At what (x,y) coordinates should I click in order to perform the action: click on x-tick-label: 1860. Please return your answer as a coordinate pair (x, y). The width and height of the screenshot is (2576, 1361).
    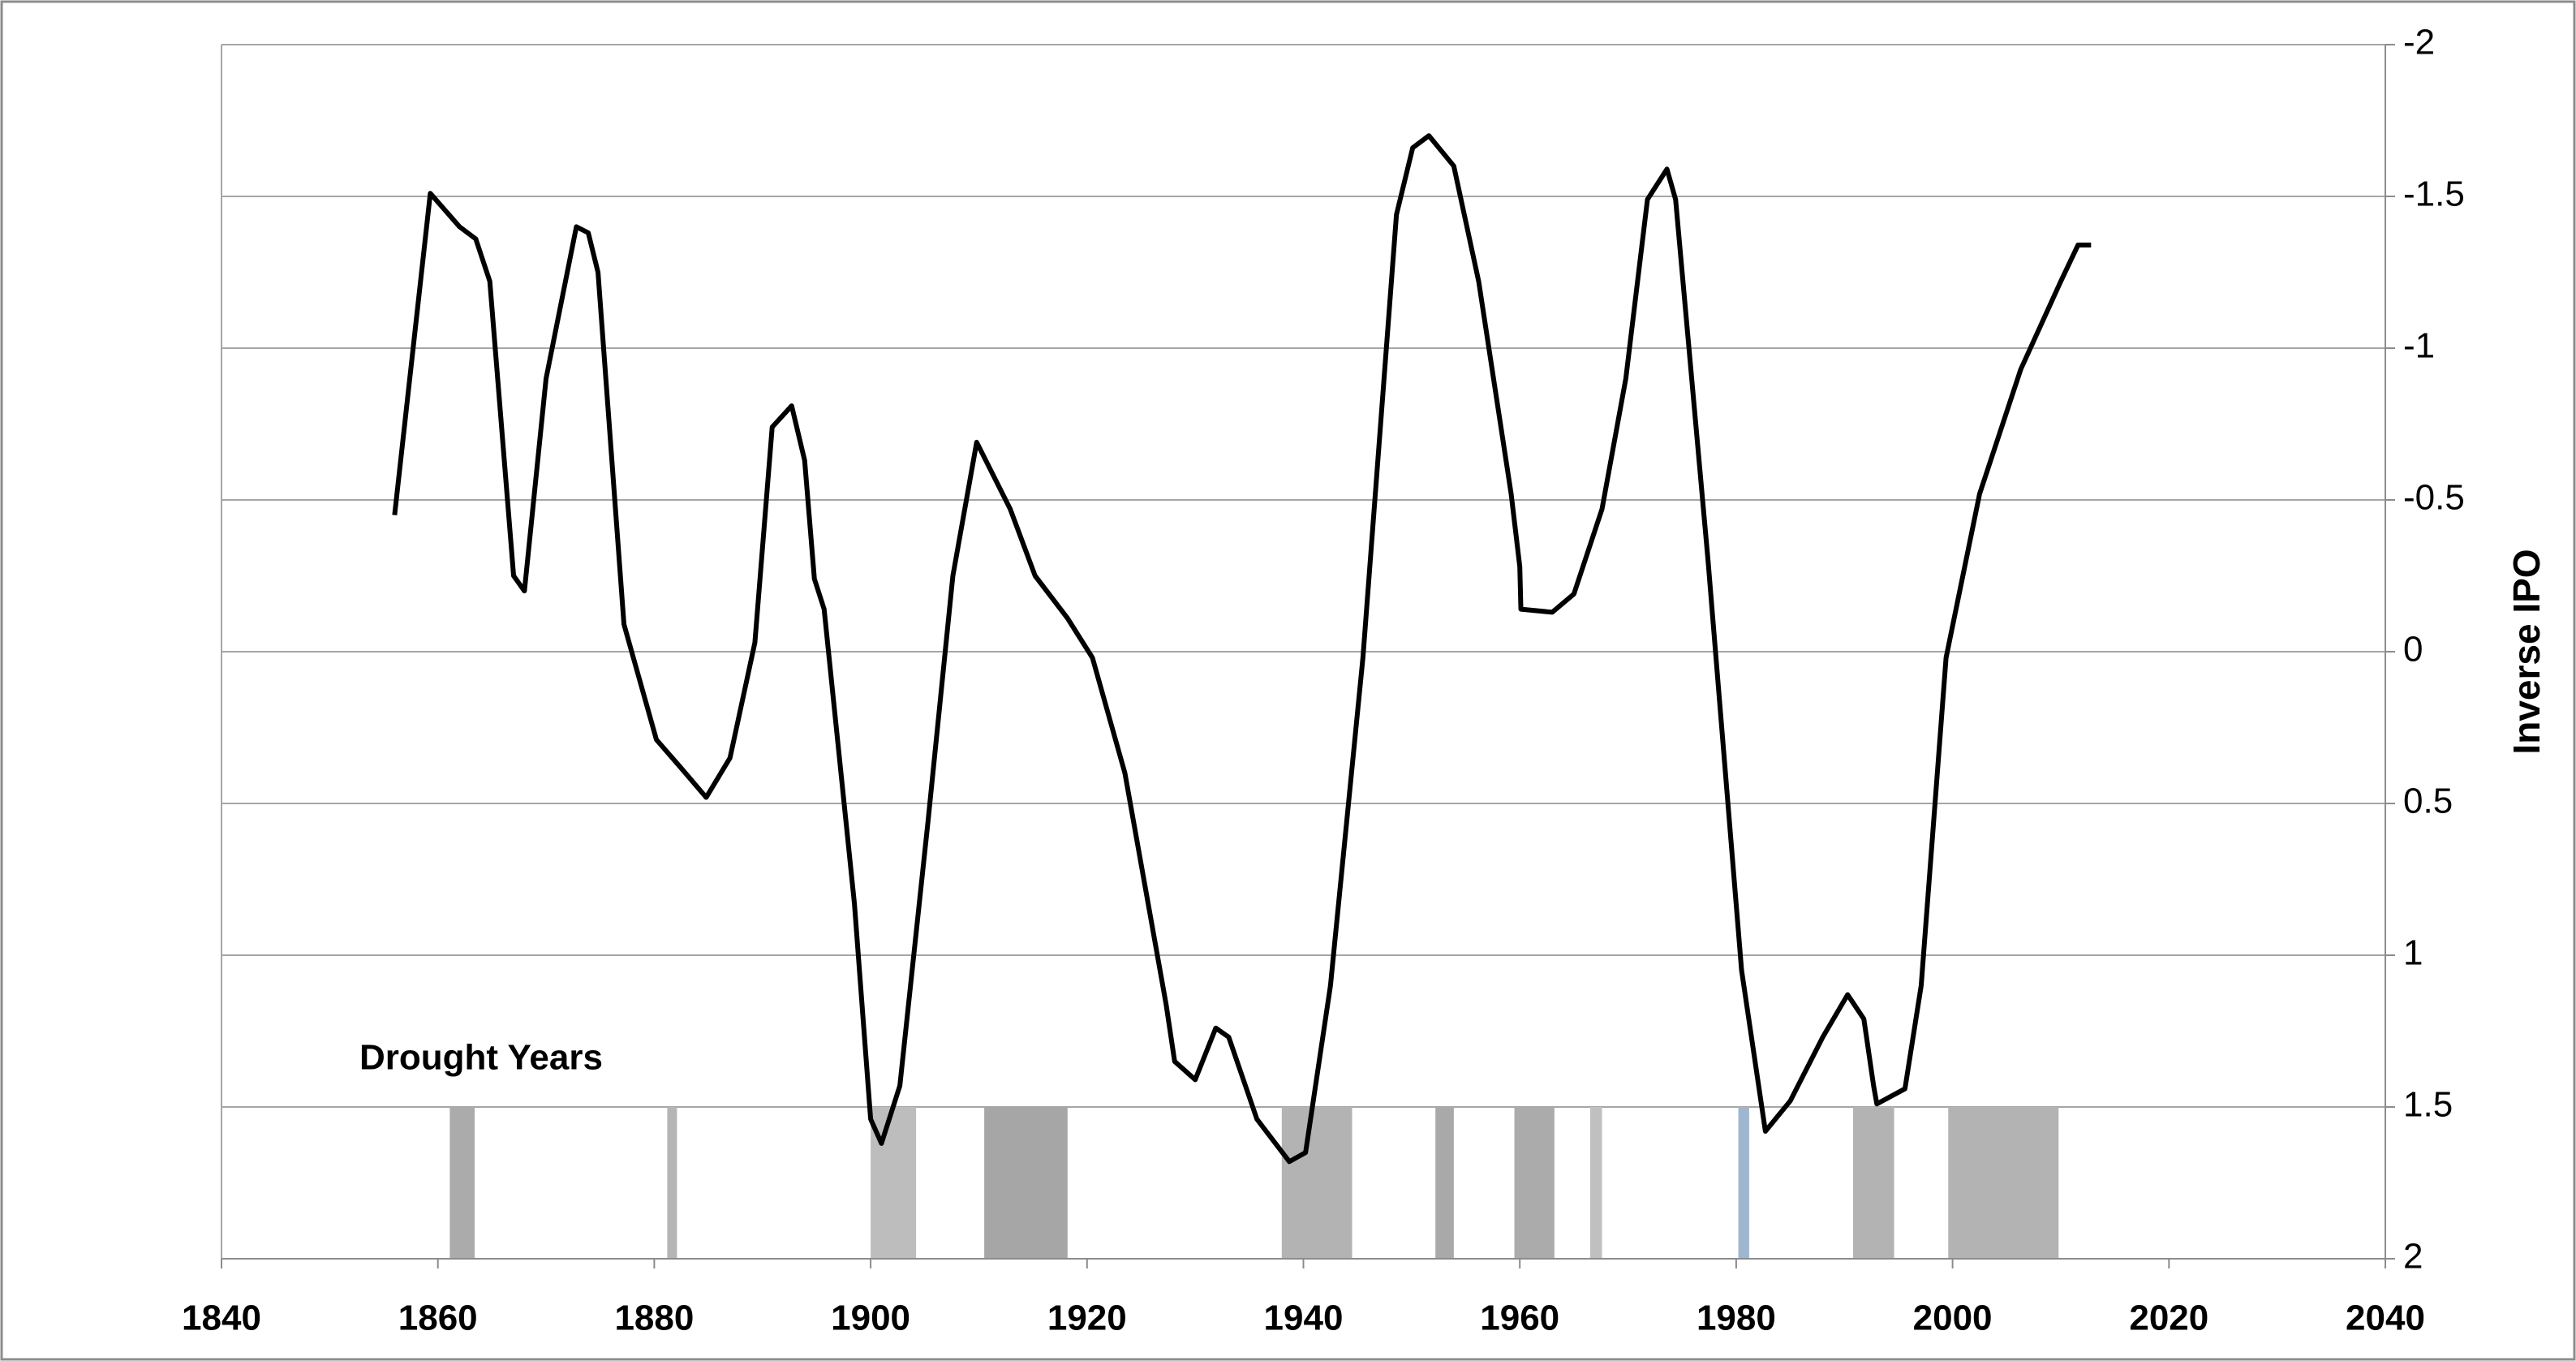
    Looking at the image, I should click on (438, 1319).